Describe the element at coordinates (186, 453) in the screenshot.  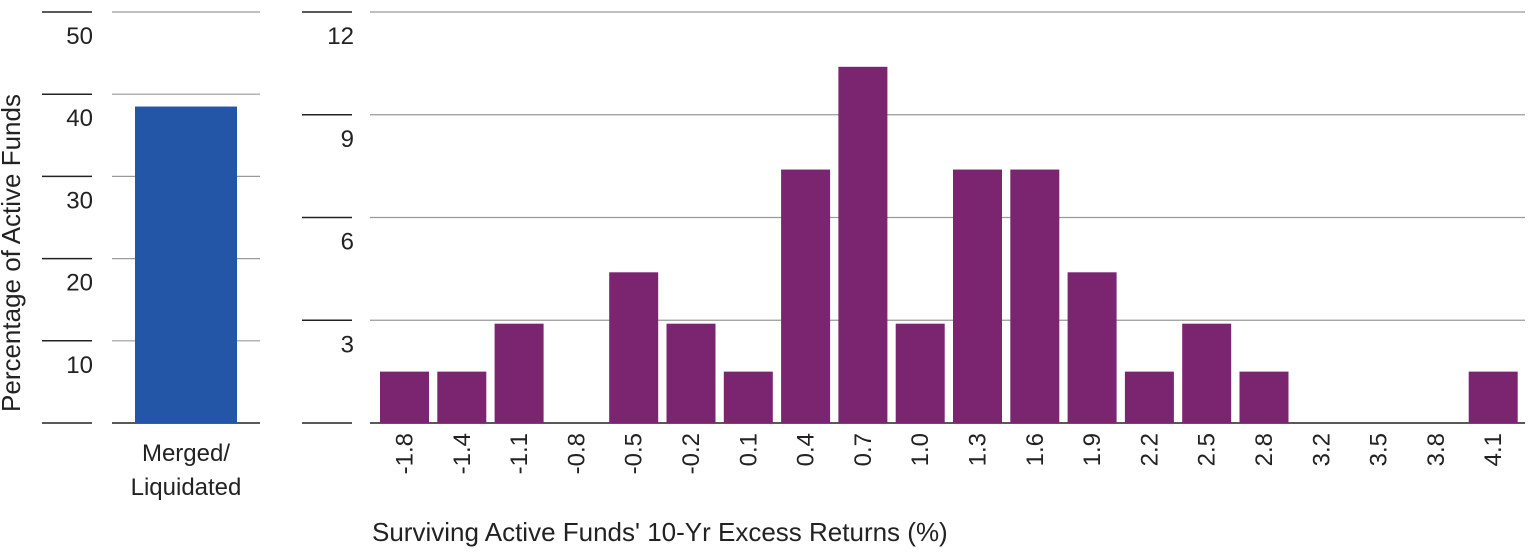
I see `left-category-label: Merged/` at that location.